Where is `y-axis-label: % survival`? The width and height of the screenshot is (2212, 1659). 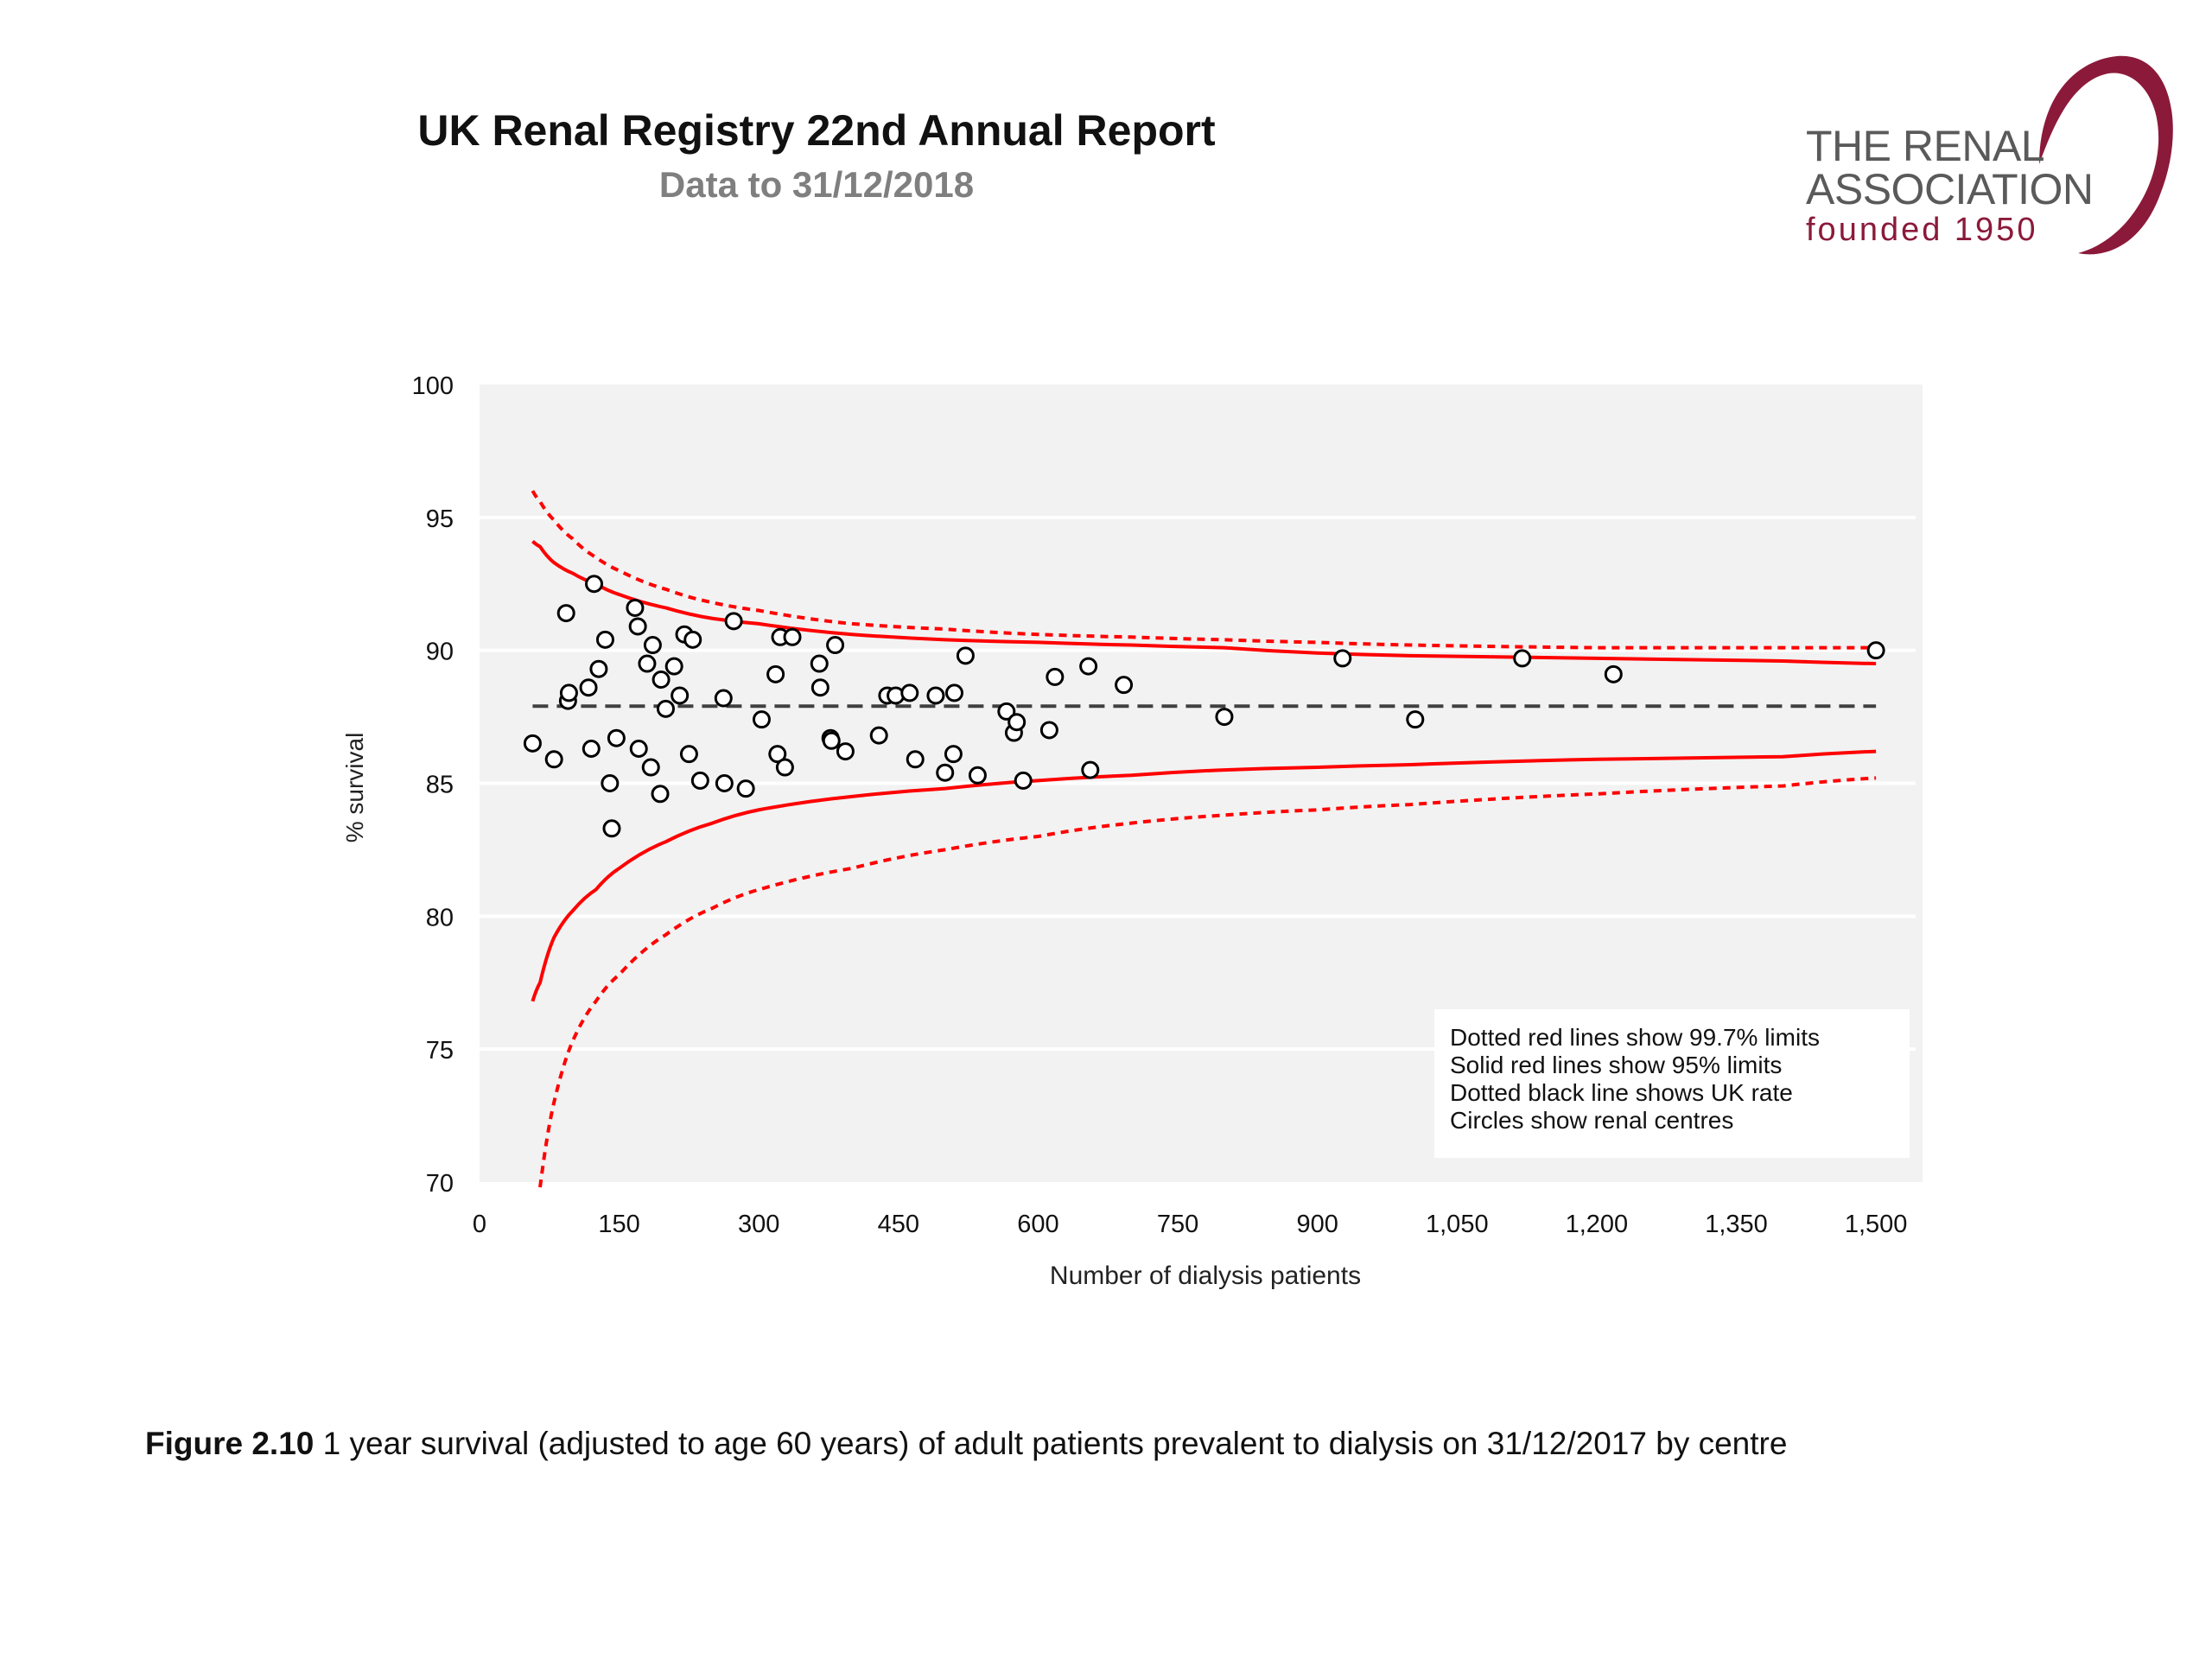 y-axis-label: % survival is located at coordinates (354, 788).